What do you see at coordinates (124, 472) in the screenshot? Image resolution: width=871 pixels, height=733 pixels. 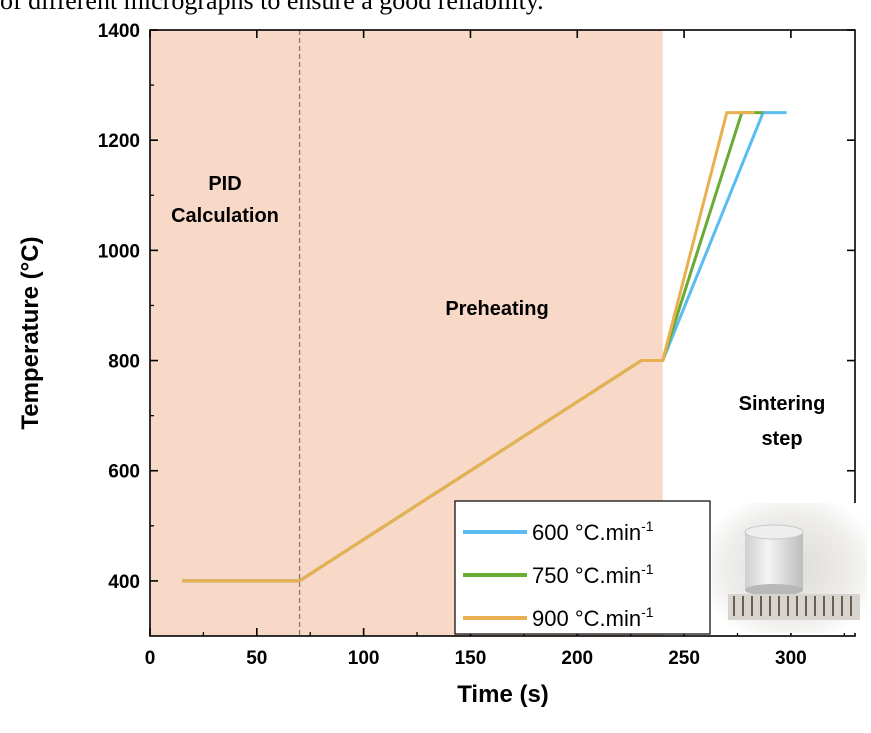 I see `y-tick-label: 600` at bounding box center [124, 472].